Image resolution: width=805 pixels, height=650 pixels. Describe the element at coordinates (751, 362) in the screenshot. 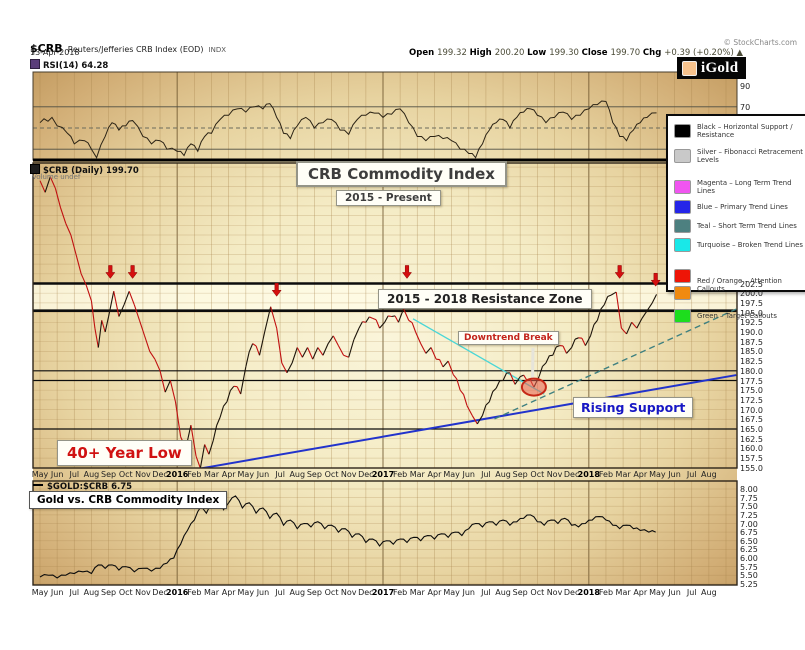

I see `price-axis-tick: 182.5` at that location.